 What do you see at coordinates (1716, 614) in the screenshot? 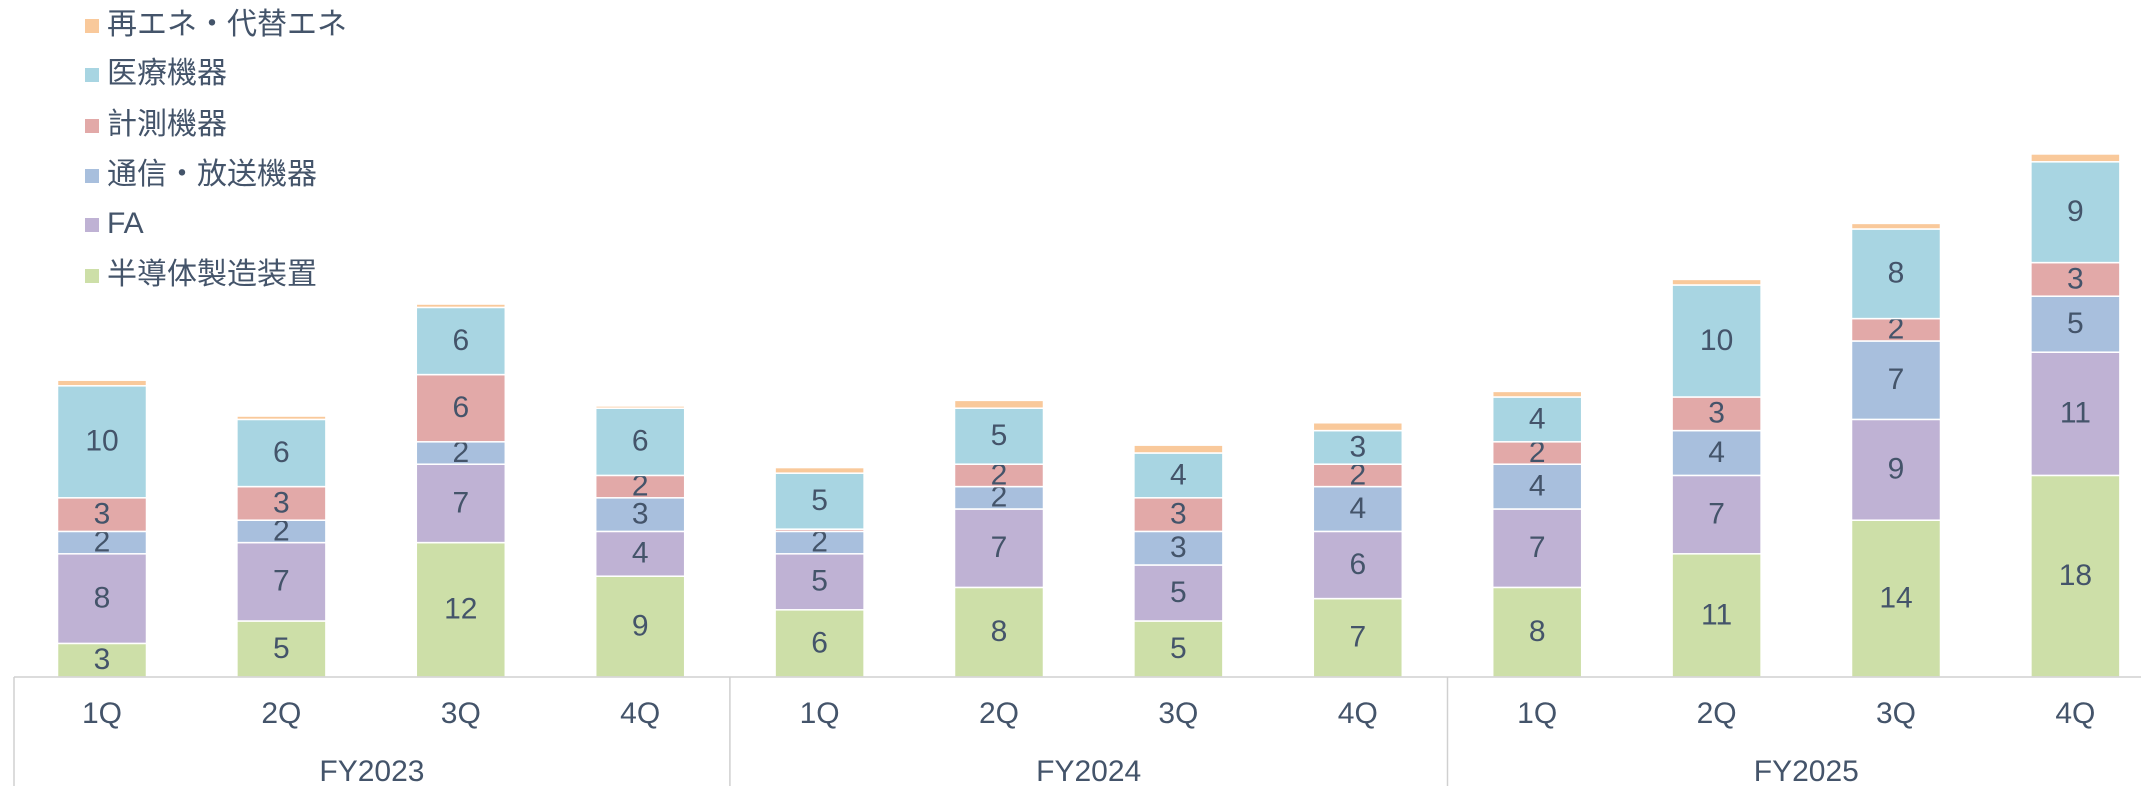
I see `data-label: 11` at bounding box center [1716, 614].